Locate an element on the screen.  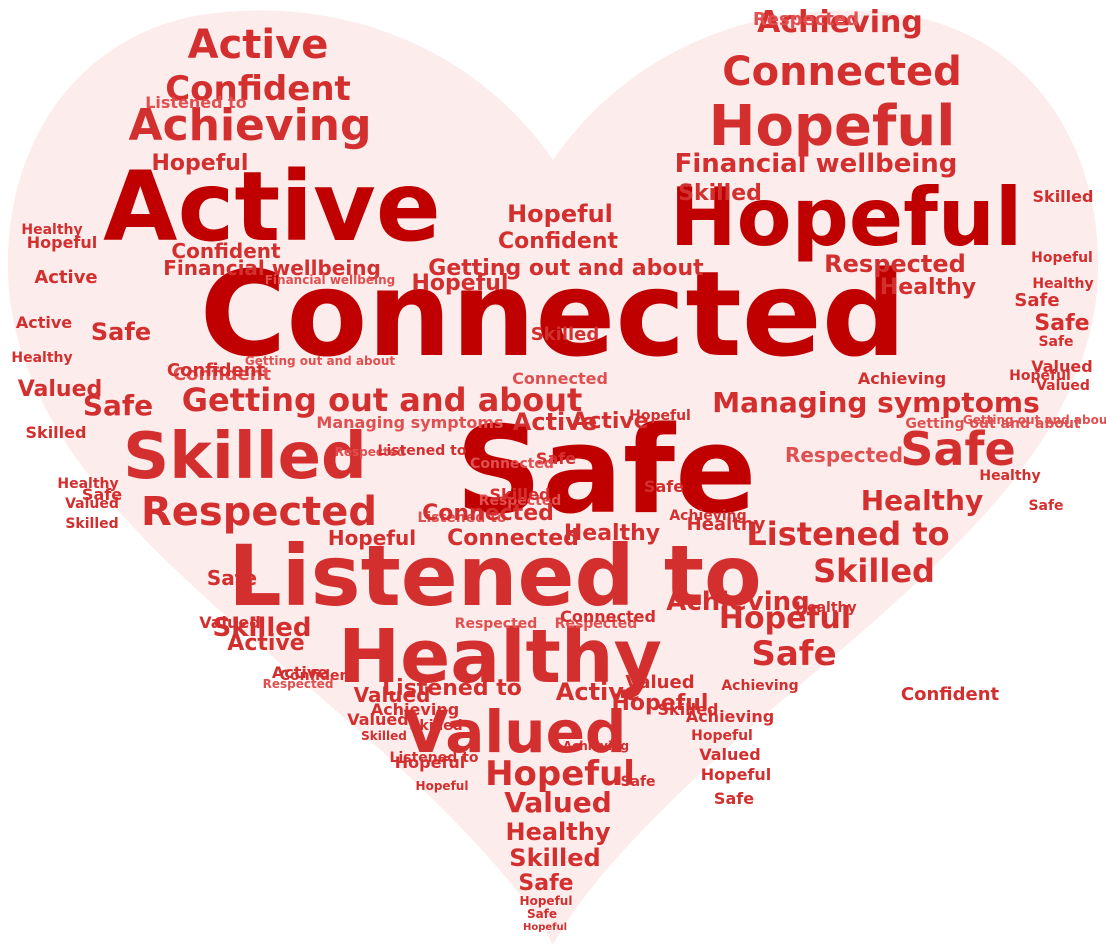
cloud-word: Managing symptoms is located at coordinates (876, 402).